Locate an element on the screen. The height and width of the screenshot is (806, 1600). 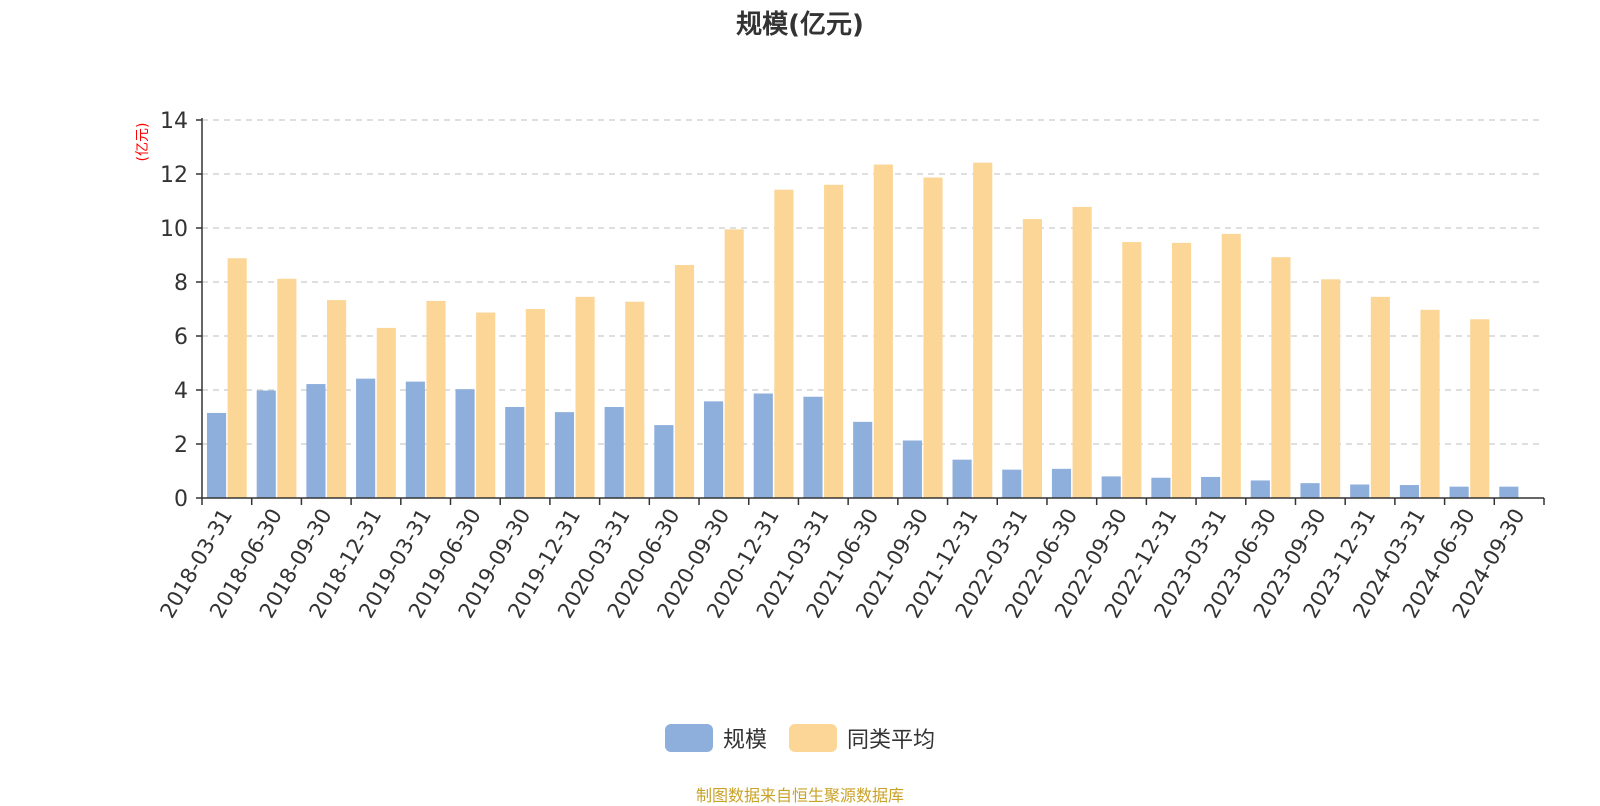
y-tick-label: 14 is located at coordinates (174, 121).